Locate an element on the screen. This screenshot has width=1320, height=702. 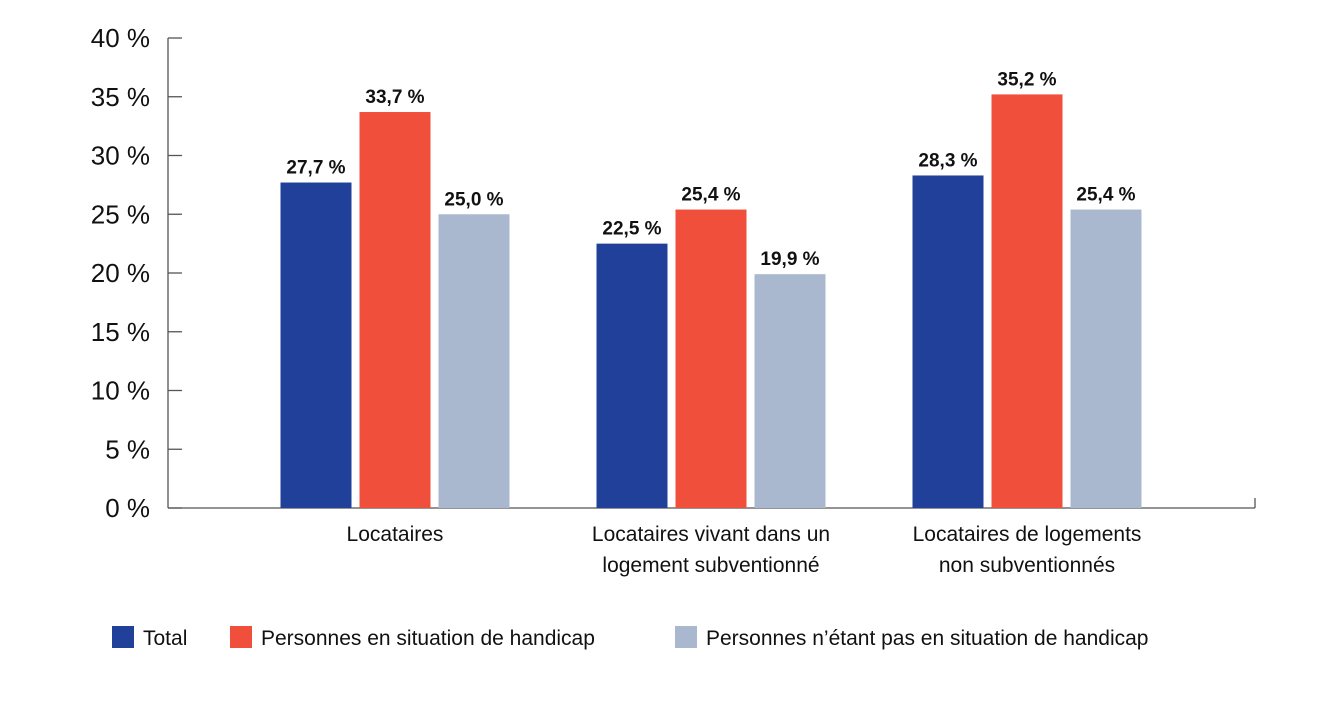
category-label: non subventionnés is located at coordinates (1027, 565).